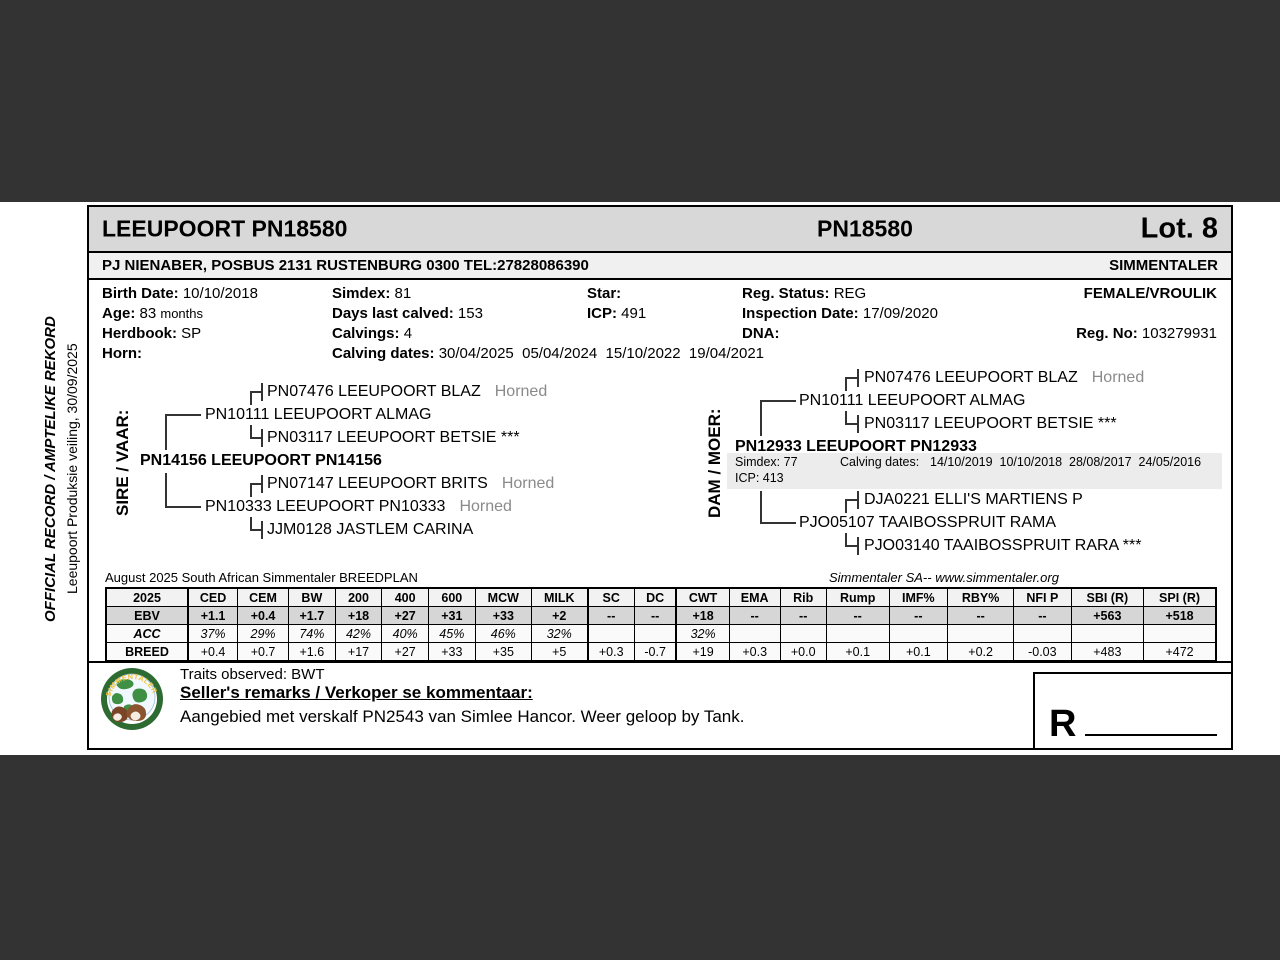 This screenshot has width=1280, height=960. Describe the element at coordinates (263, 597) in the screenshot. I see `col-header-CEM: CEM` at that location.